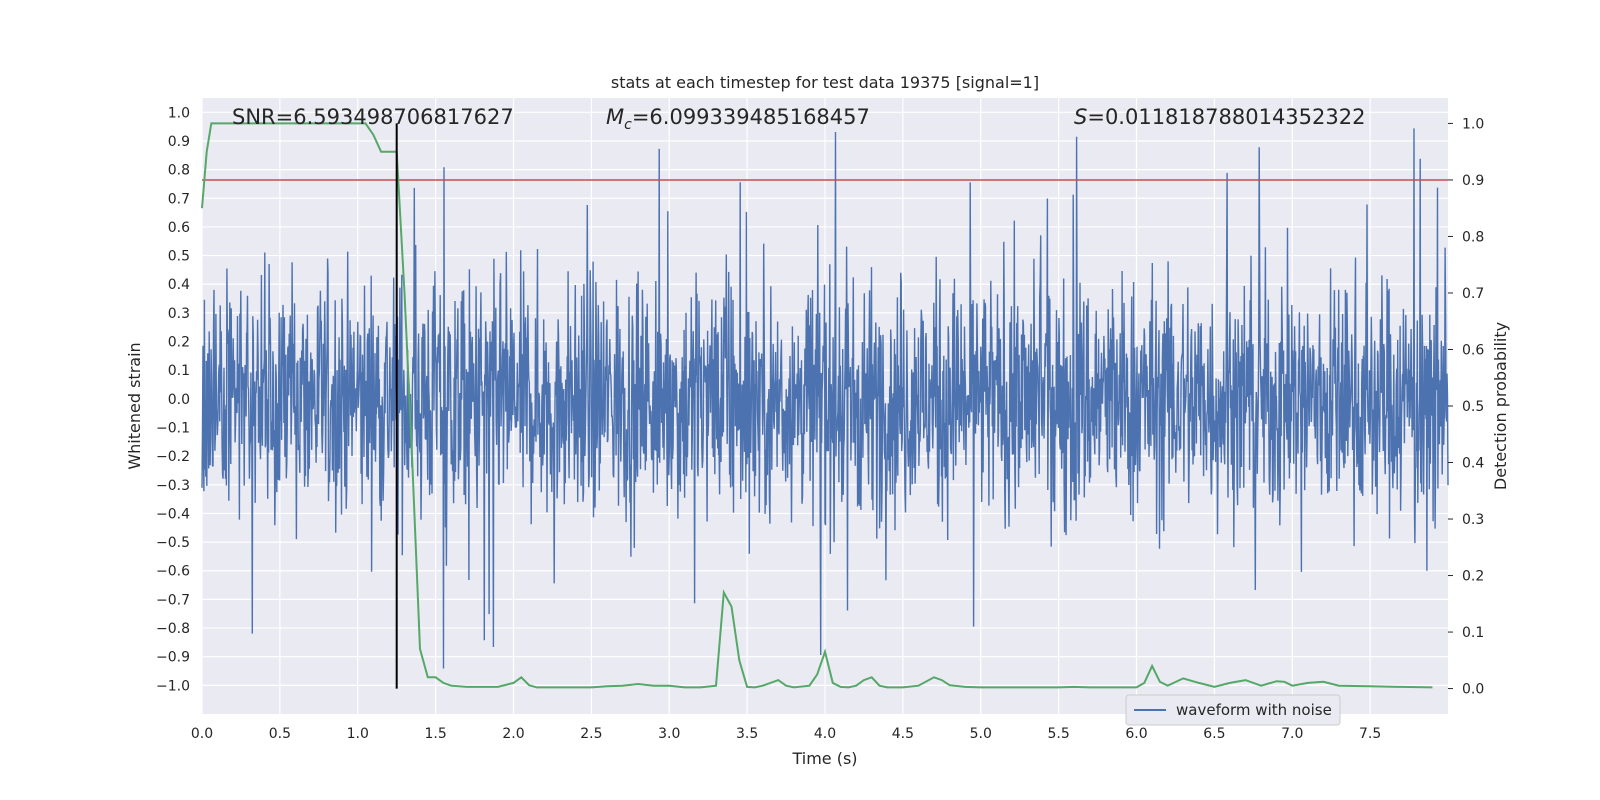 This screenshot has height=800, width=1600. What do you see at coordinates (173, 572) in the screenshot?
I see `y-left-tick-label: −0.6` at bounding box center [173, 572].